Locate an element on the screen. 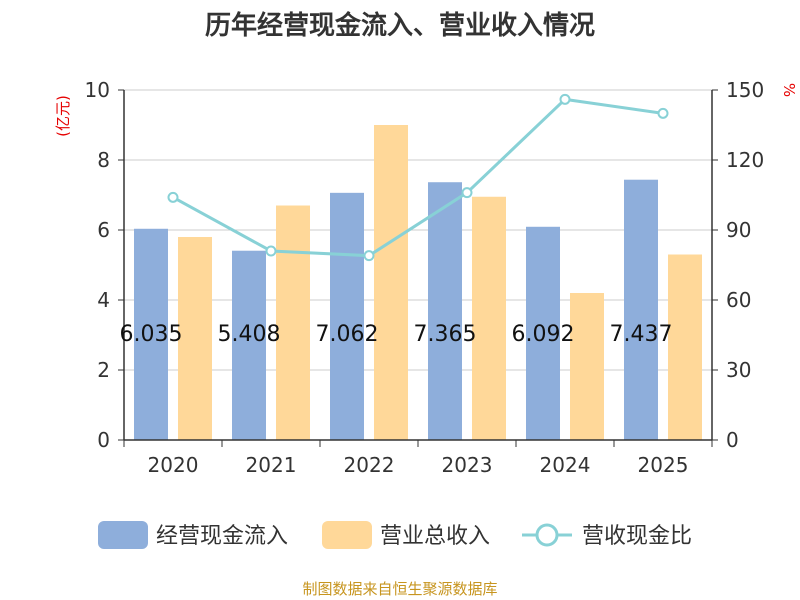 The height and width of the screenshot is (600, 800). x-tick-label: 2022 is located at coordinates (369, 465).